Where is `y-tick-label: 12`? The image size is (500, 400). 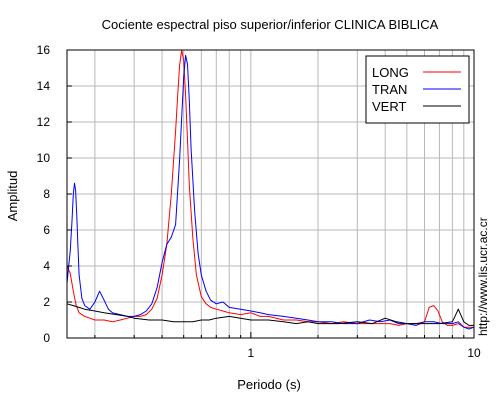
y-tick-label: 12 is located at coordinates (44, 122).